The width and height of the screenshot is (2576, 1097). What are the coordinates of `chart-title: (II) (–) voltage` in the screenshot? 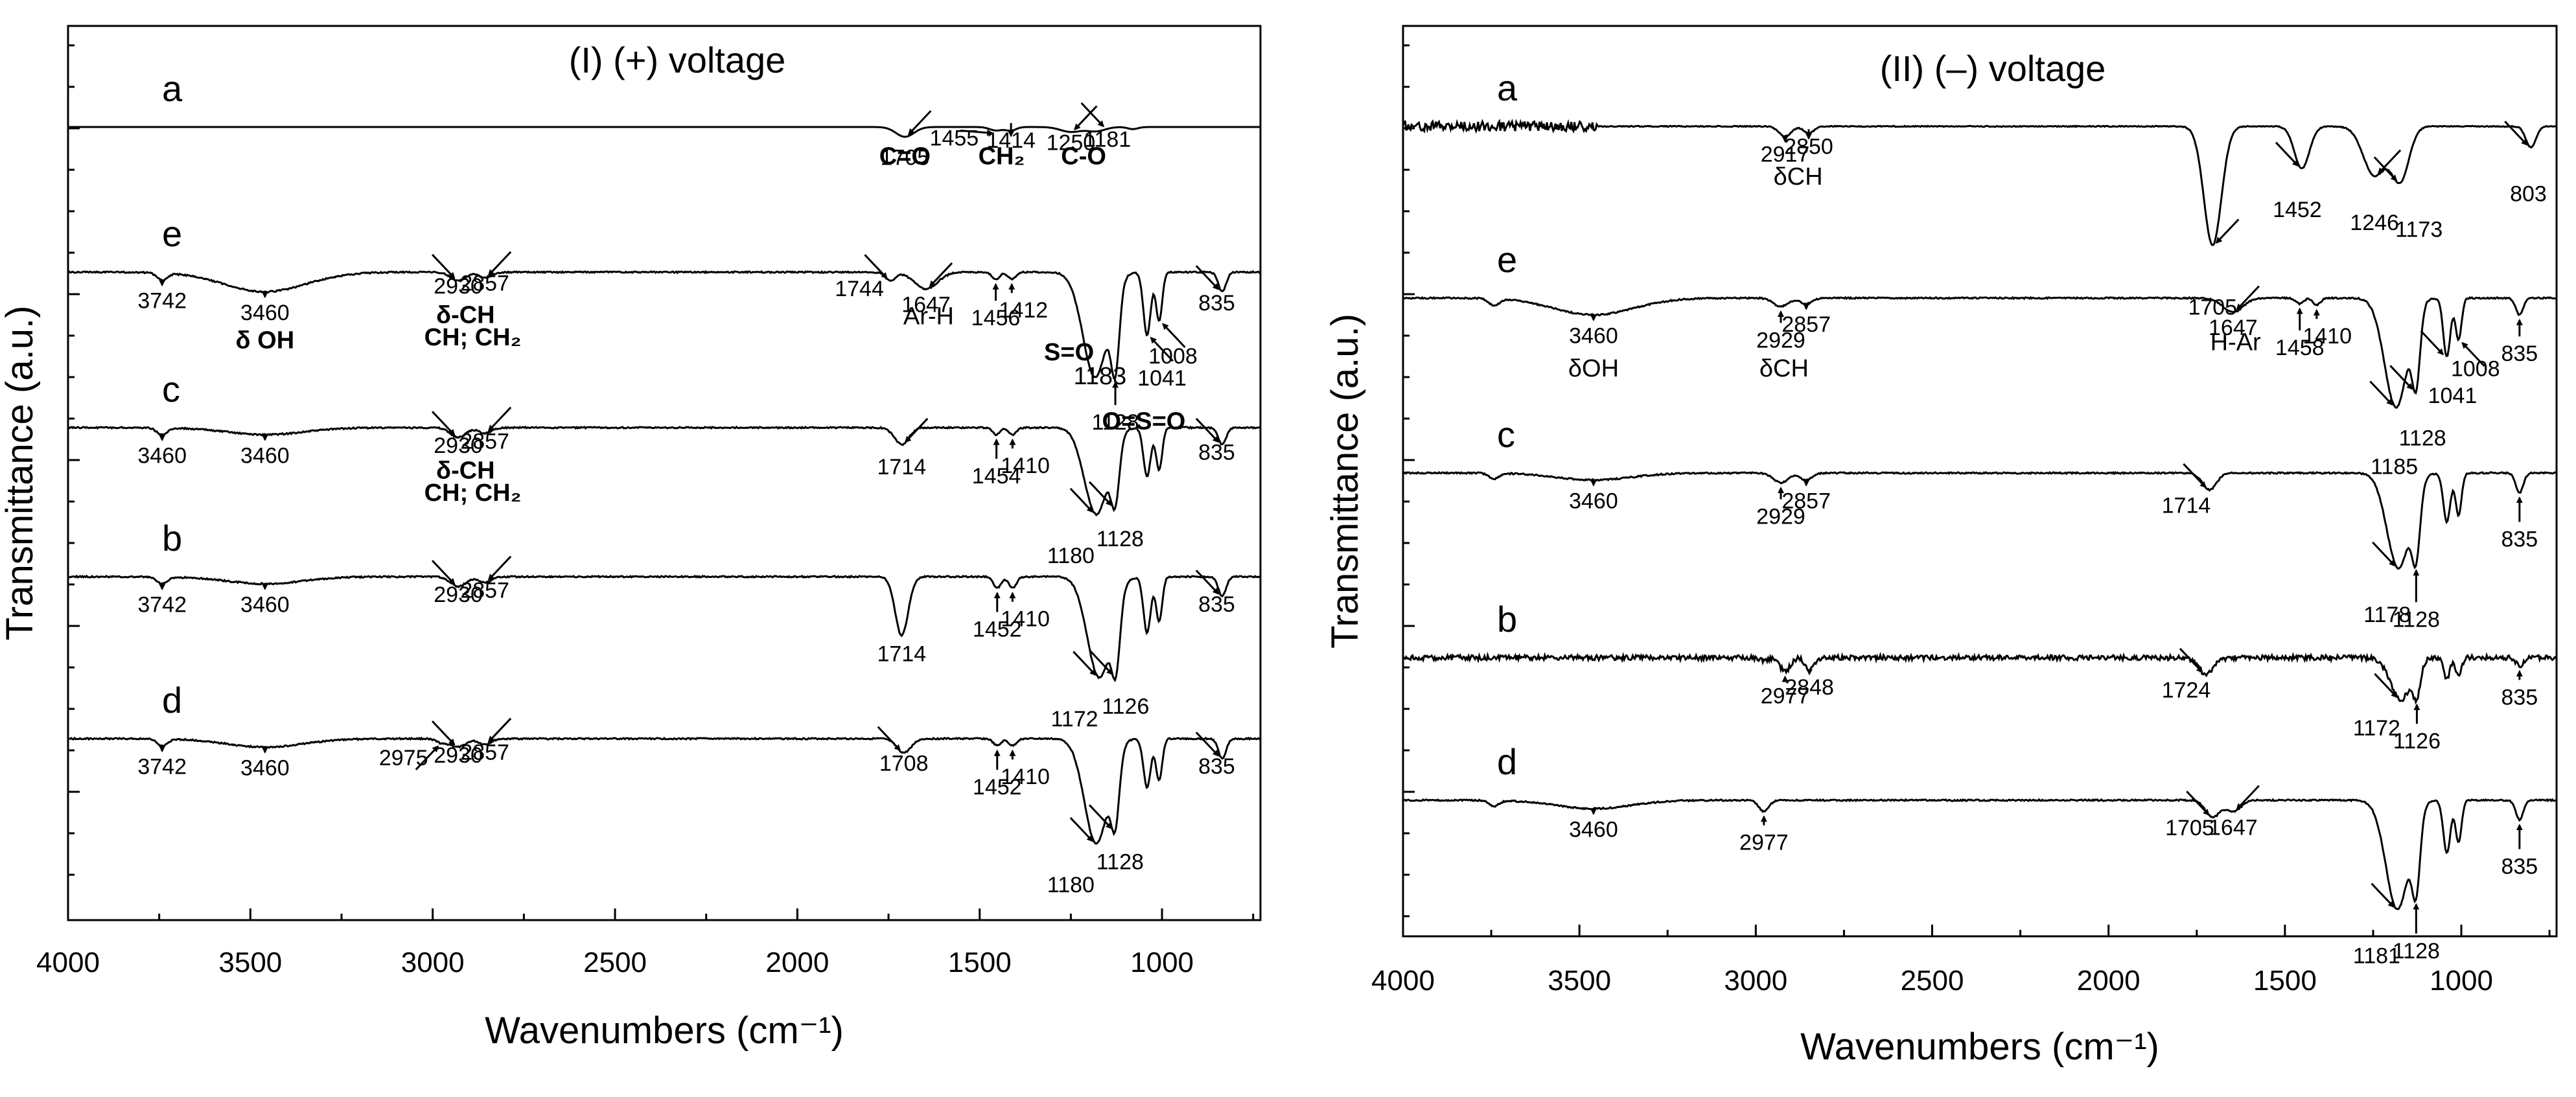 It's located at (1993, 68).